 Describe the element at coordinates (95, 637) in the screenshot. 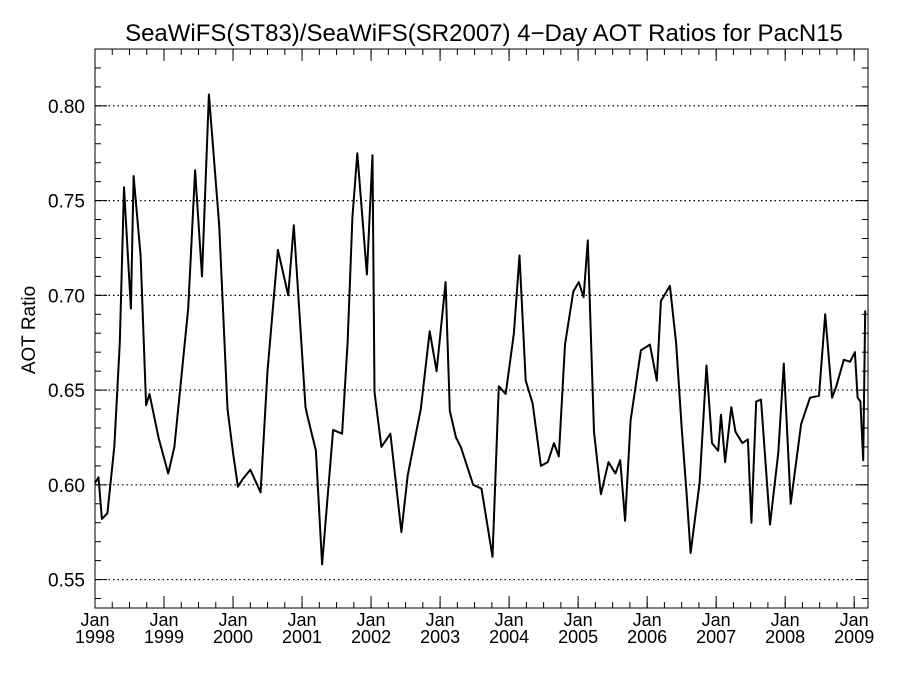

I see `x-tick-year: 1998` at that location.